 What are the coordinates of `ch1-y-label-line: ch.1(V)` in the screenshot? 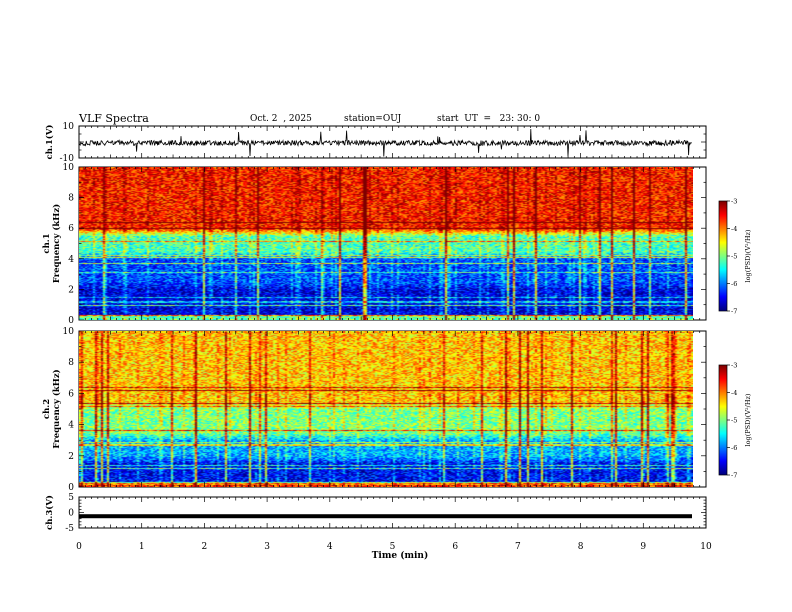 It's located at (49, 142).